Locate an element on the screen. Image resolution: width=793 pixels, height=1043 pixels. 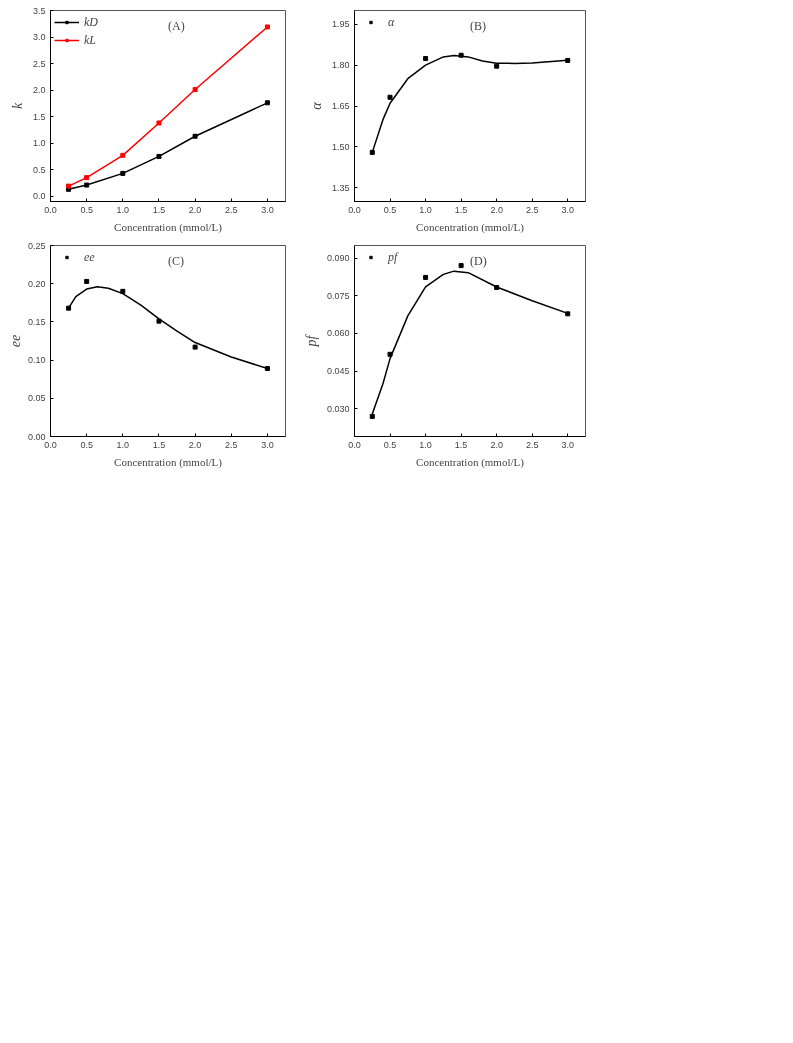
y-tick-label: 0.5 is located at coordinates (39, 169).